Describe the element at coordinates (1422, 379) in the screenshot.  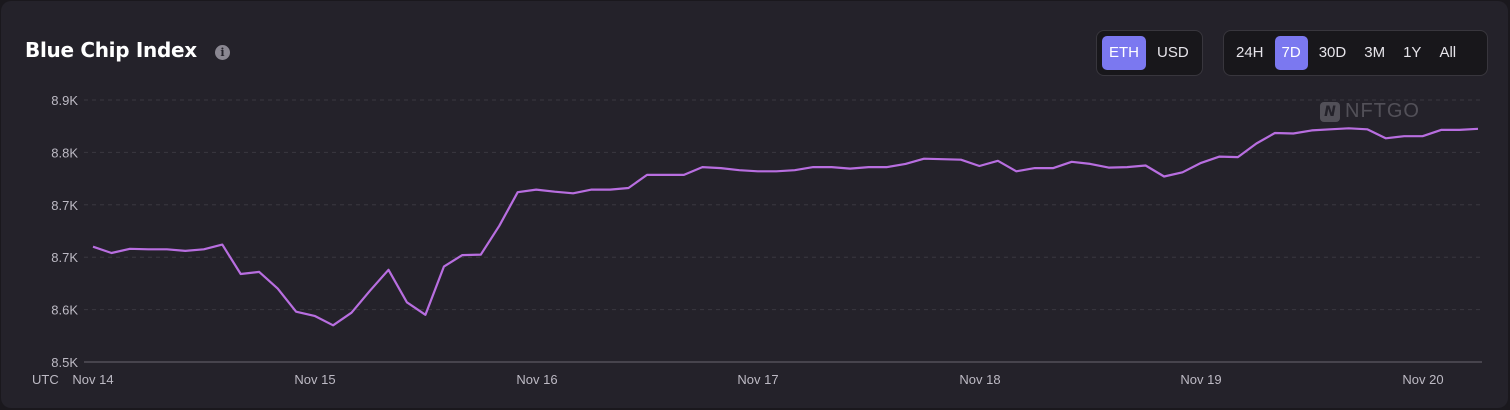
I see `x-tick-label: Nov 20` at that location.